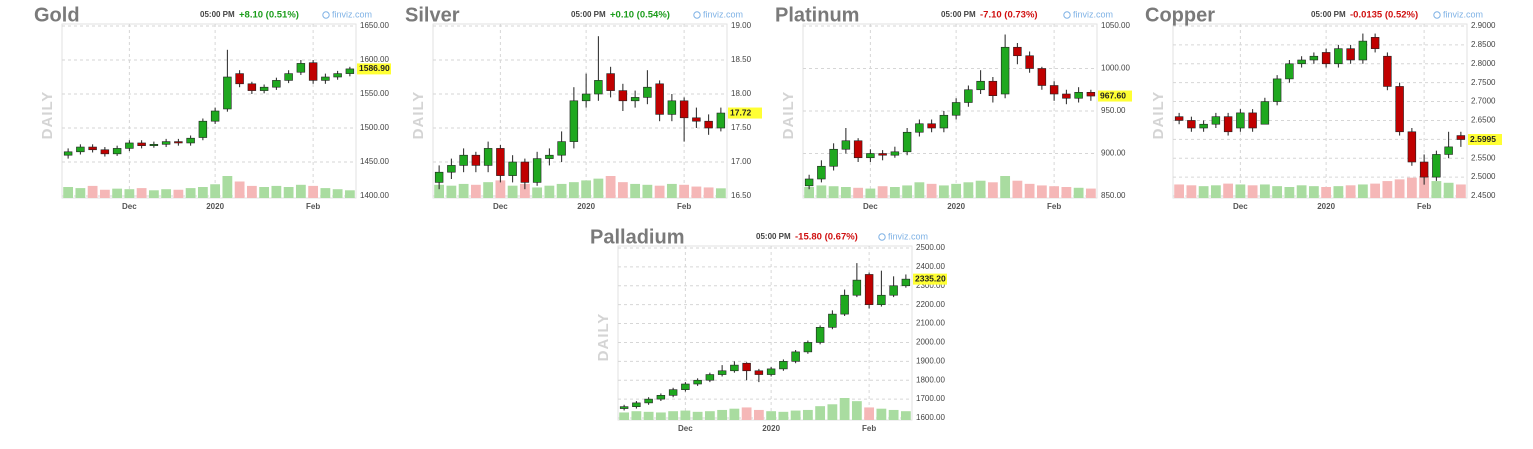 The height and width of the screenshot is (449, 1533). I want to click on chart-title: Gold, so click(57, 15).